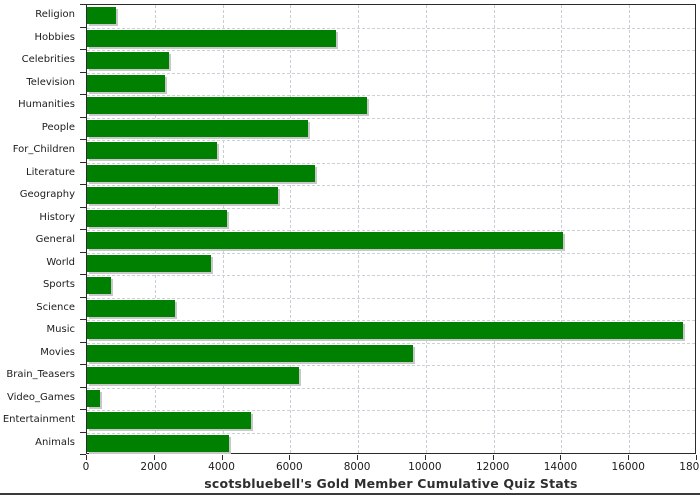 The image size is (700, 500). Describe the element at coordinates (227, 105) in the screenshot. I see `bar-humanities` at that location.